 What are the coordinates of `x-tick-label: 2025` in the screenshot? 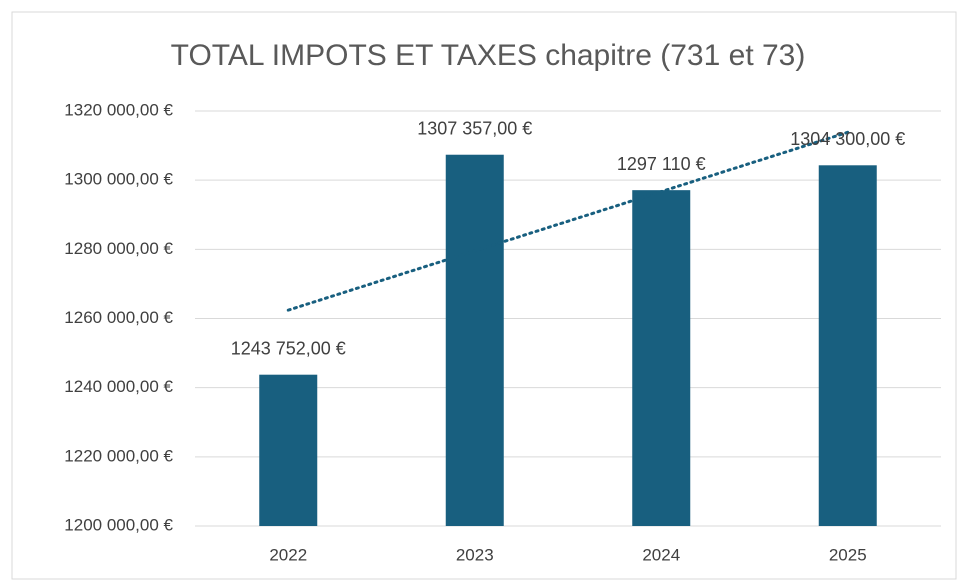 It's located at (848, 554).